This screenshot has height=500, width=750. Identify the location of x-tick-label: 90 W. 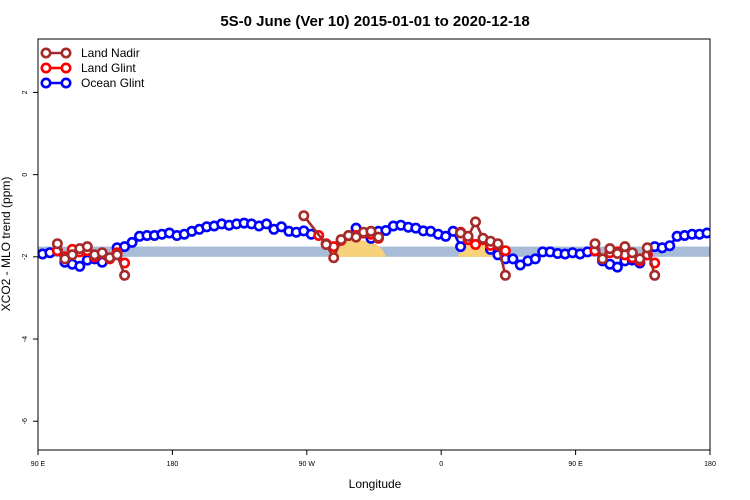
(307, 464).